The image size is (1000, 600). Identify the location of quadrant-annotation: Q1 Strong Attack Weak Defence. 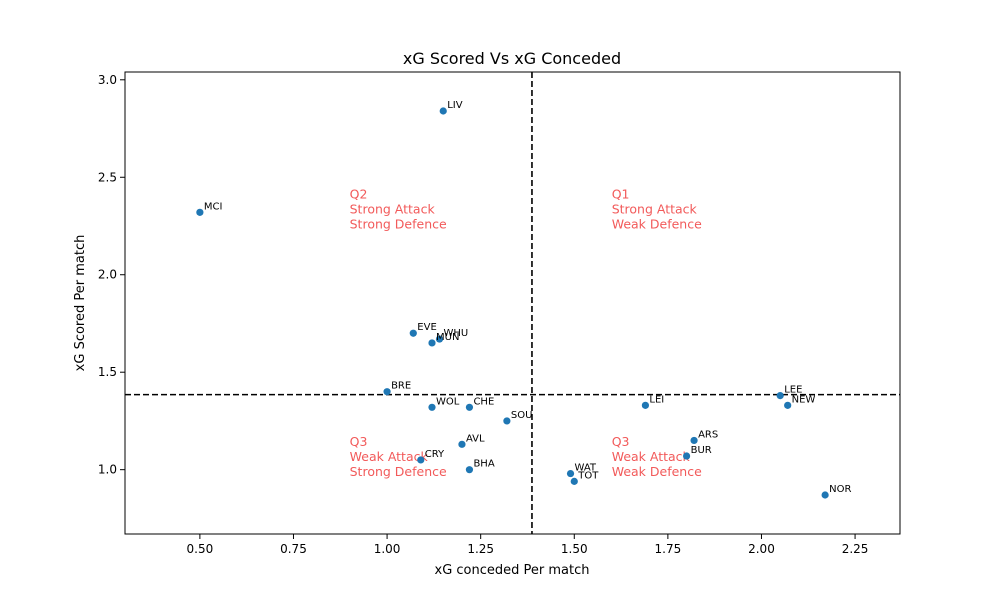
(657, 208).